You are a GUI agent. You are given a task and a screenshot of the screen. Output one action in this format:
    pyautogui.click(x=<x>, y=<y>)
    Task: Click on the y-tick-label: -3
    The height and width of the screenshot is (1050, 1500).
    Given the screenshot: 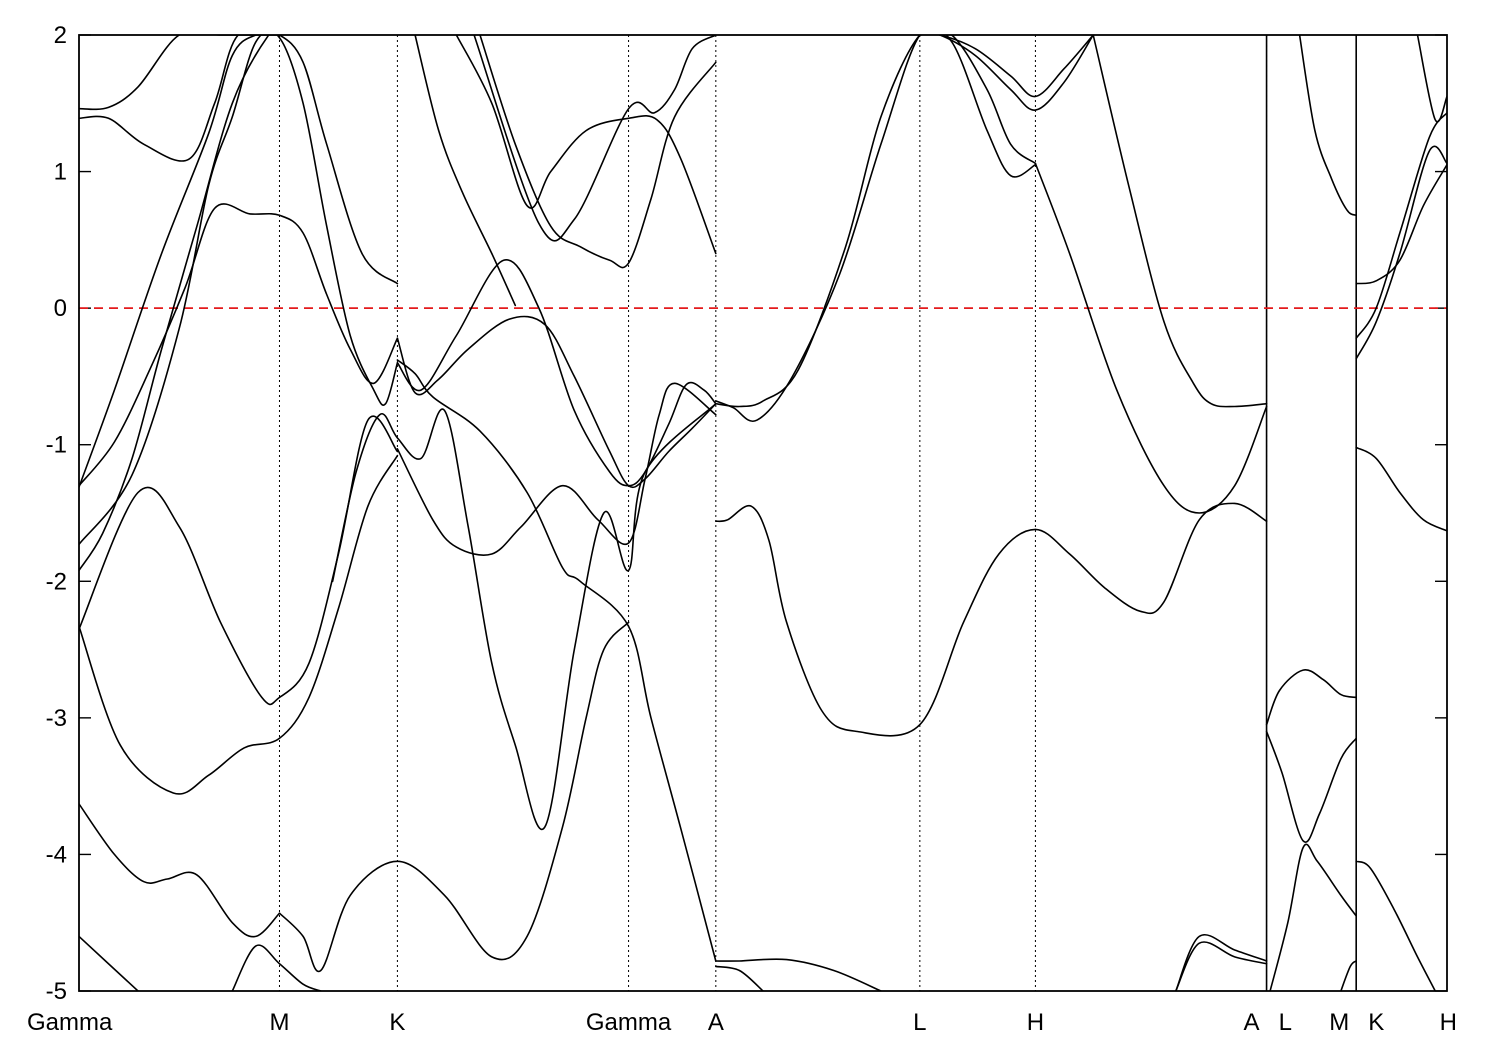 What is the action you would take?
    pyautogui.click(x=56, y=718)
    